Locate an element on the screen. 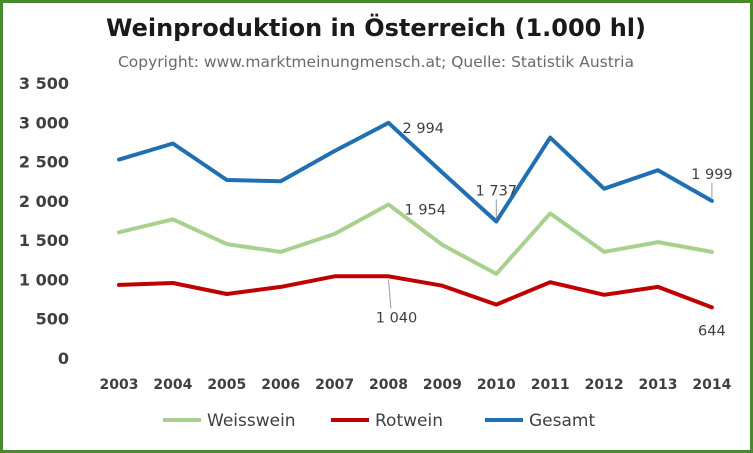 This screenshot has width=753, height=453. x-tick-label: 2012 is located at coordinates (604, 385).